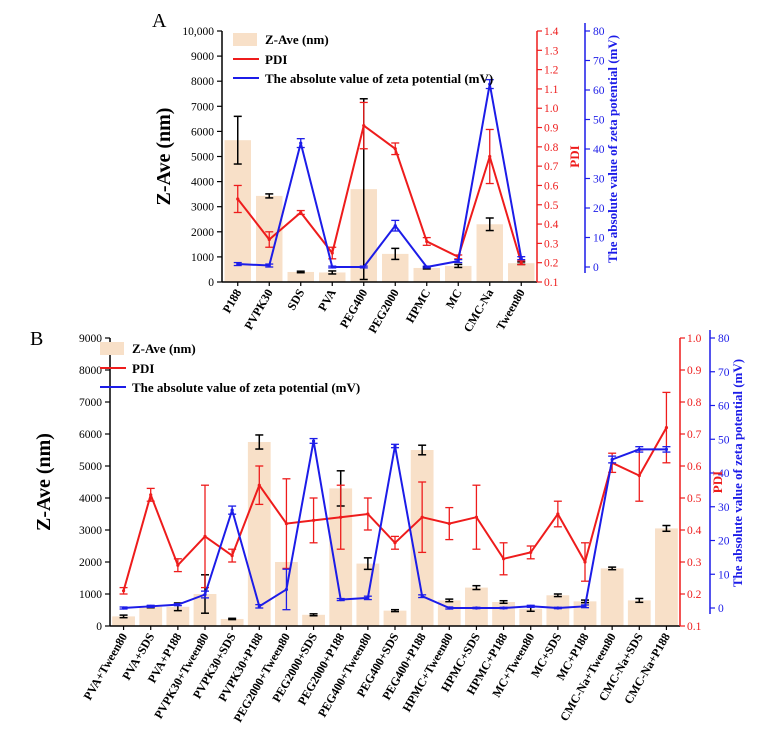  Describe the element at coordinates (694, 467) in the screenshot. I see `pdi-tick-label: 0.6` at that location.